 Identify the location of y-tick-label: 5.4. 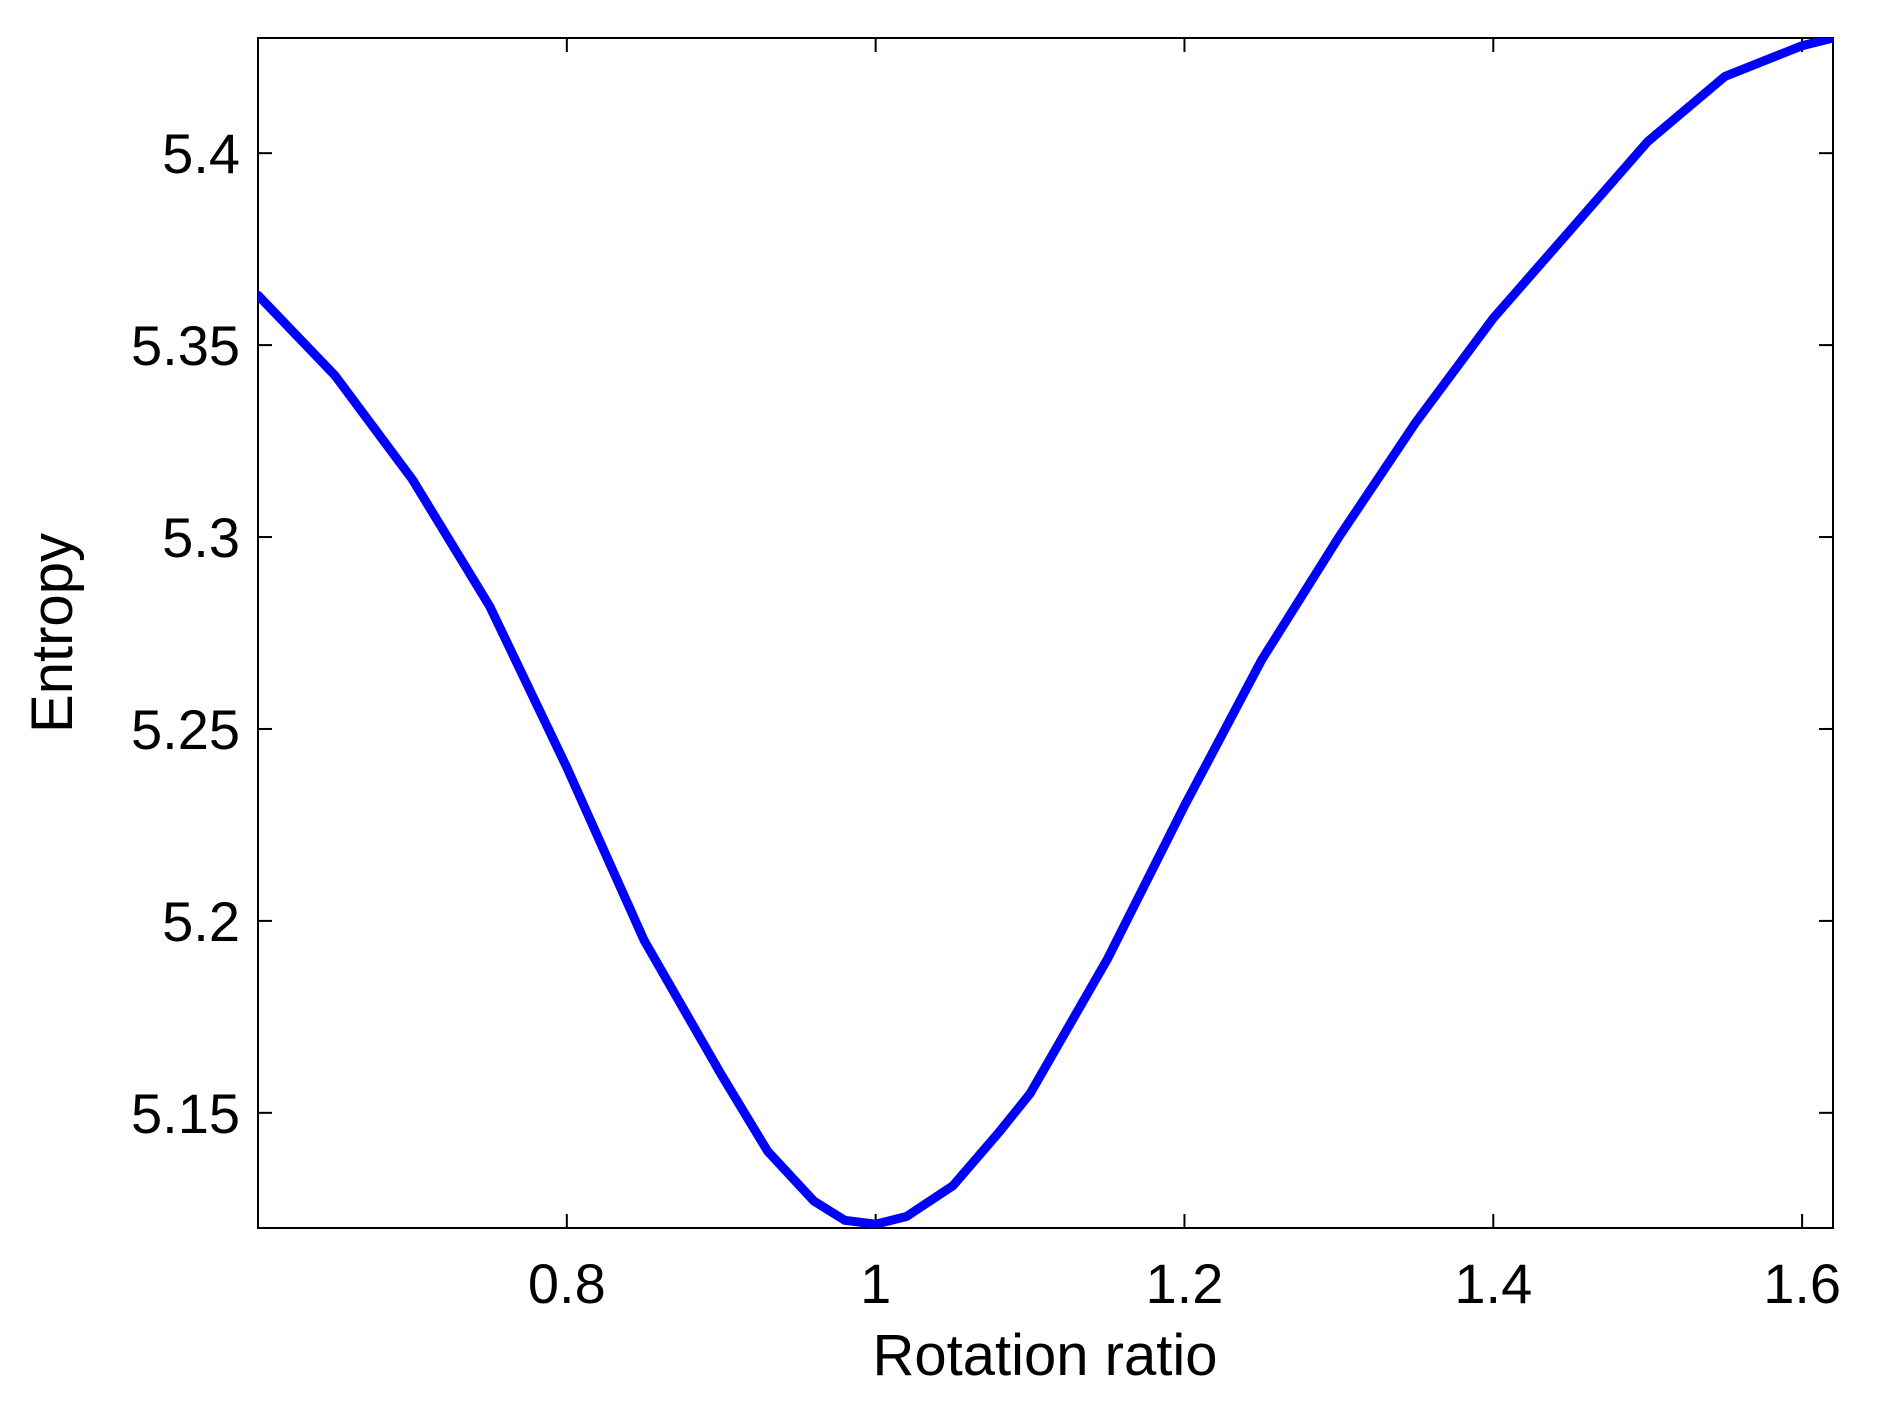
(201, 153).